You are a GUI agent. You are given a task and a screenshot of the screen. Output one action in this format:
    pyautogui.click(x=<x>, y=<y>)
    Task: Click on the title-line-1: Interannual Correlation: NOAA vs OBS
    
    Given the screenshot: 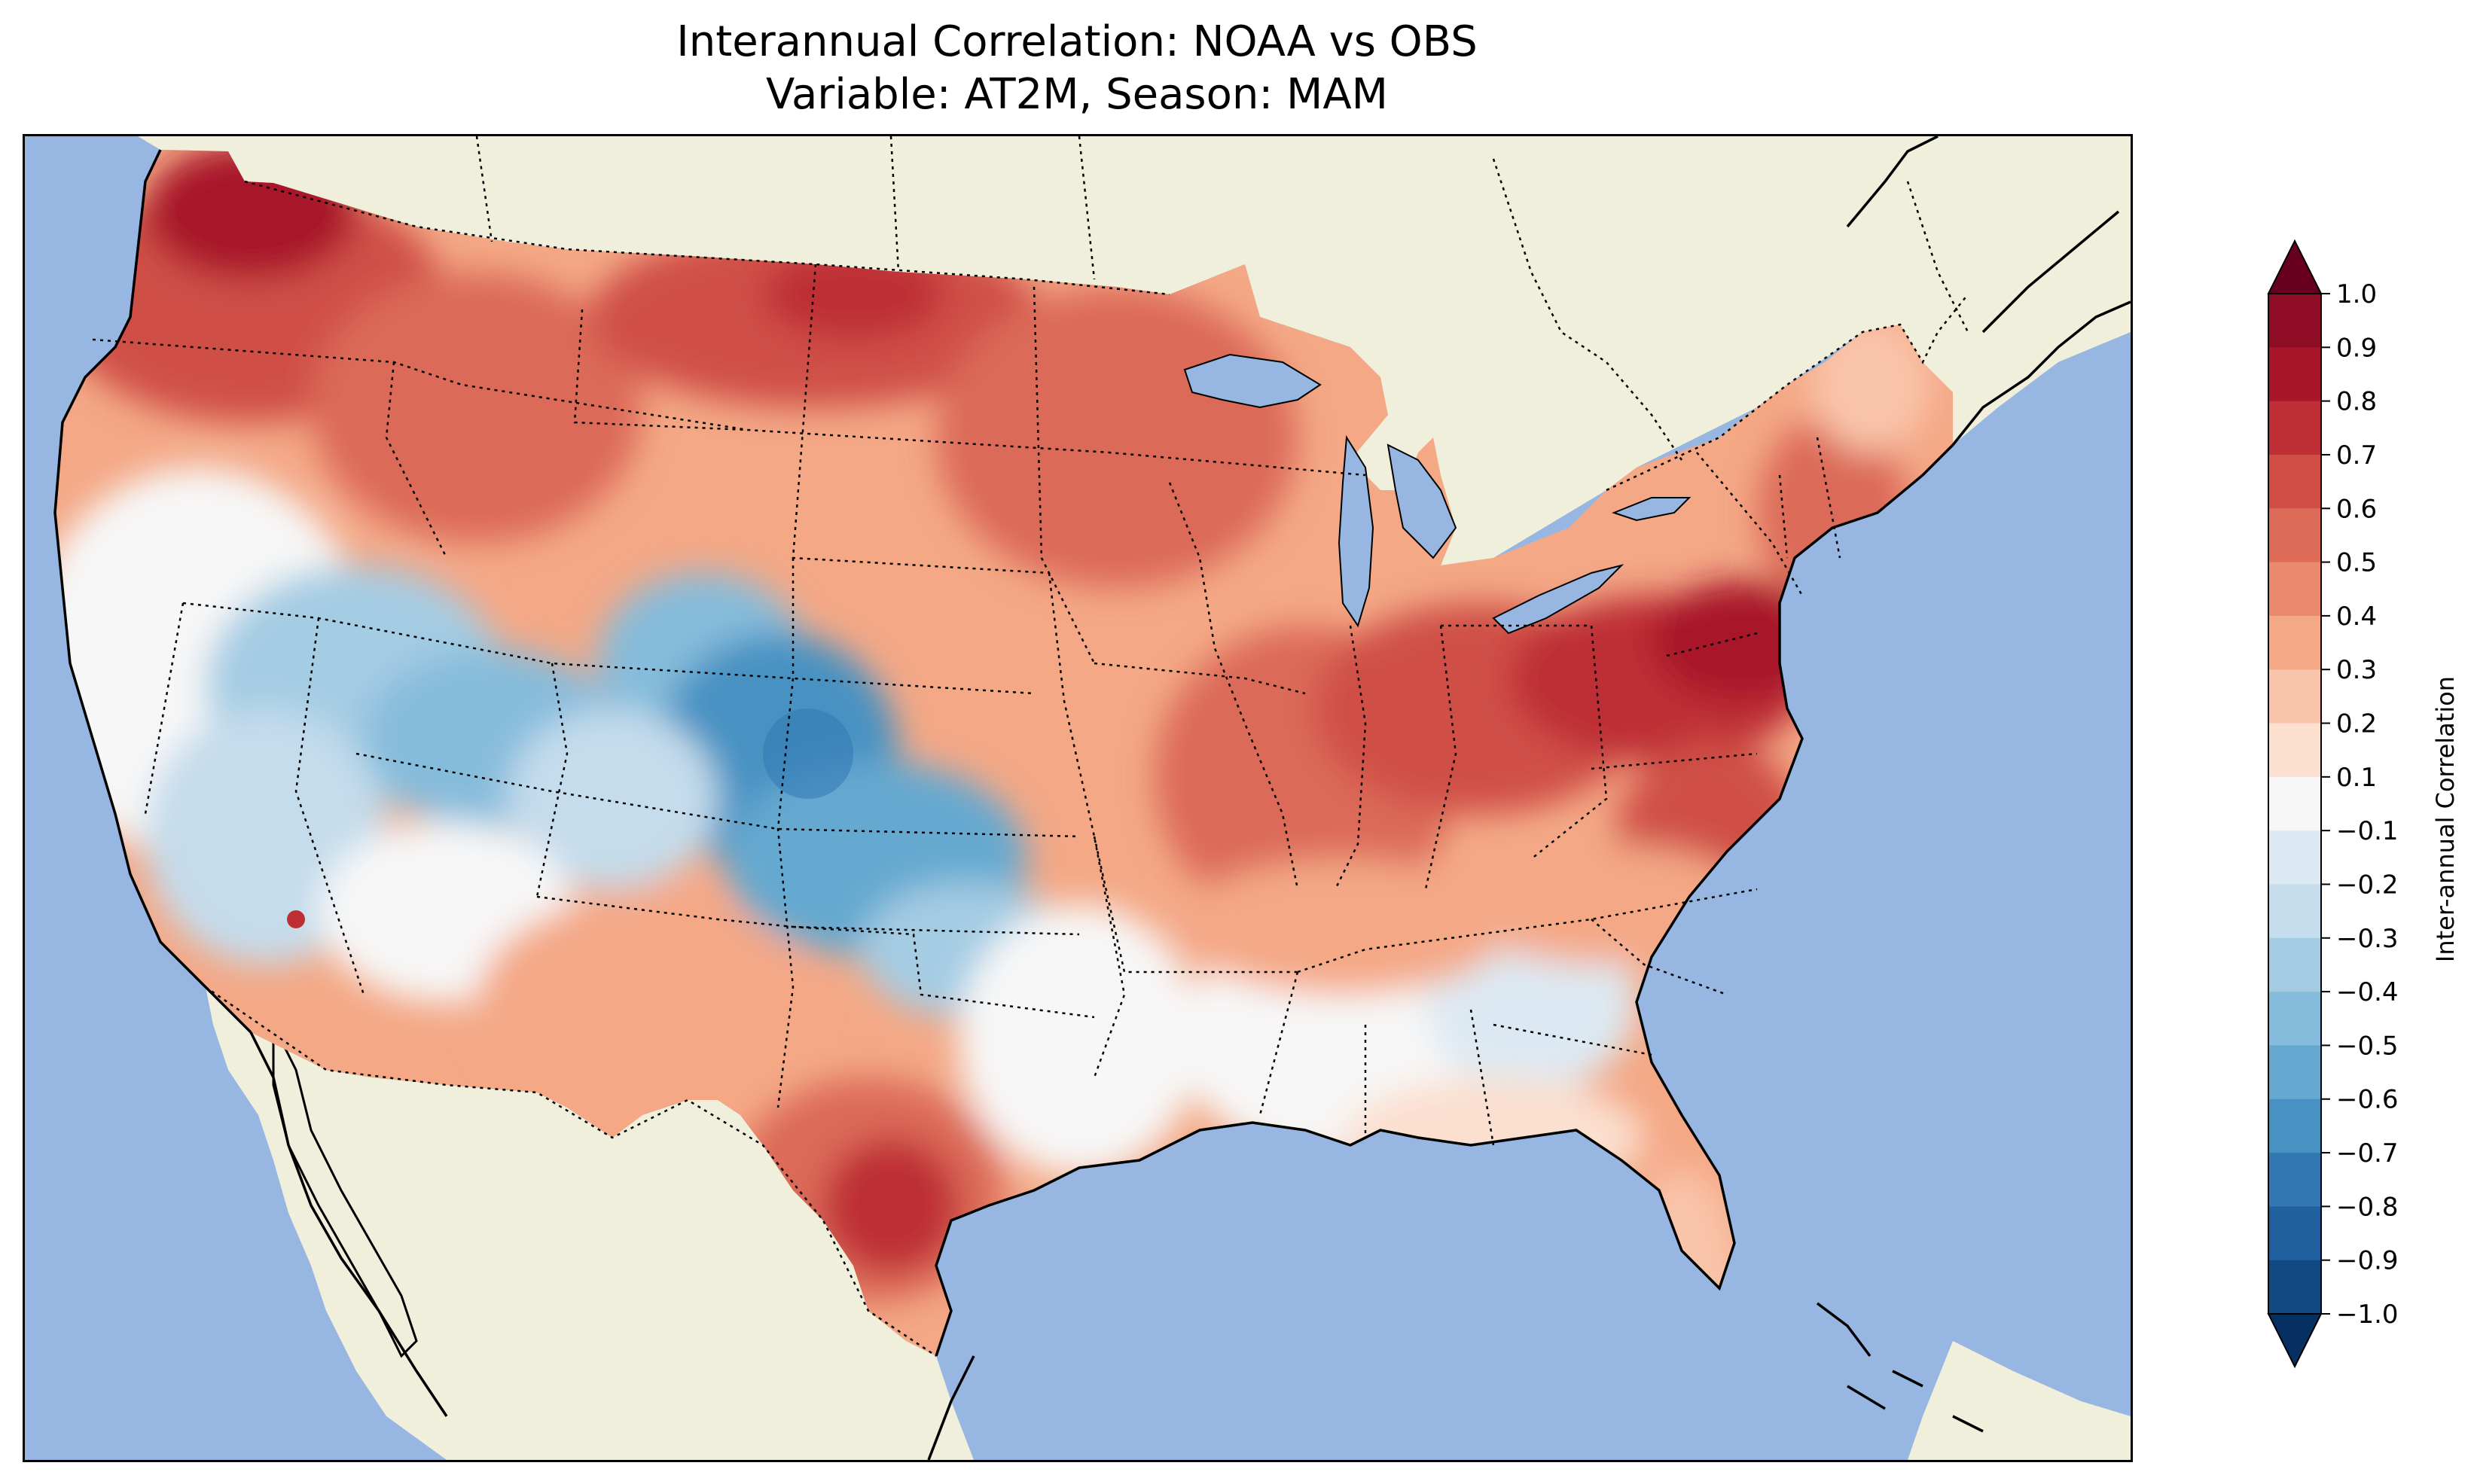 What is the action you would take?
    pyautogui.click(x=1077, y=41)
    